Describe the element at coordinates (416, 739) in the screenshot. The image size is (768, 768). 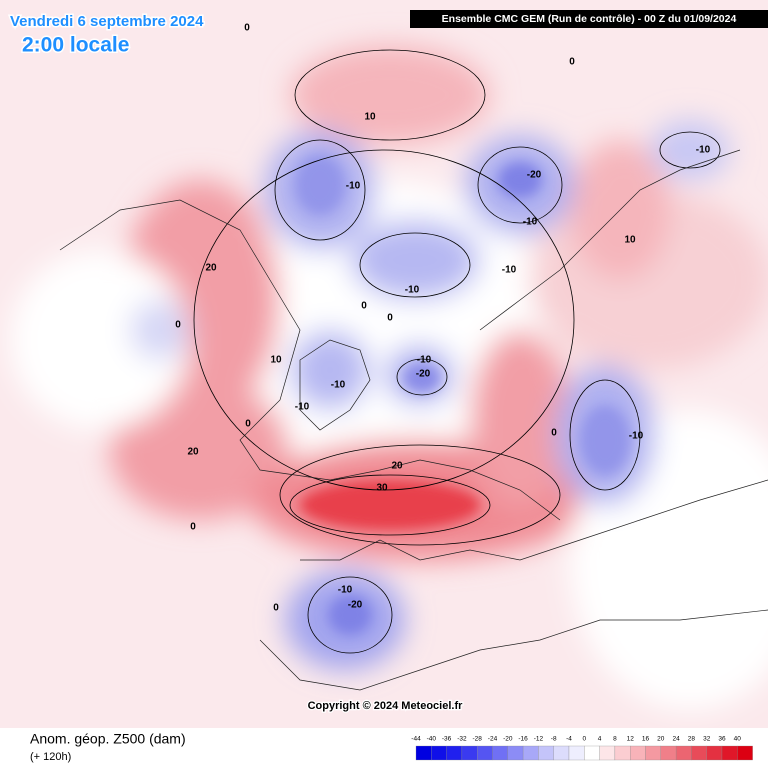
I see `colorbar-label: -44` at that location.